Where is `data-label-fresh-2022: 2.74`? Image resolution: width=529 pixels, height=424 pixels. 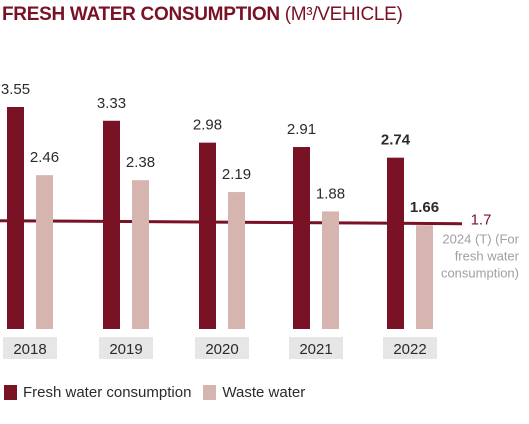
data-label-fresh-2022: 2.74 is located at coordinates (396, 140).